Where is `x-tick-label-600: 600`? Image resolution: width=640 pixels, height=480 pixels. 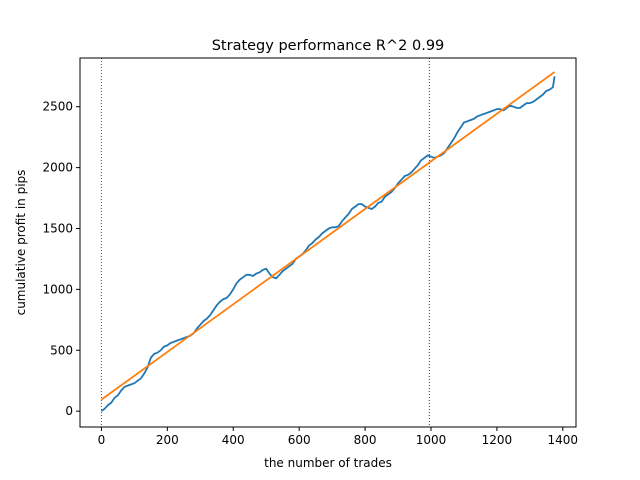
x-tick-label-600: 600 is located at coordinates (299, 440).